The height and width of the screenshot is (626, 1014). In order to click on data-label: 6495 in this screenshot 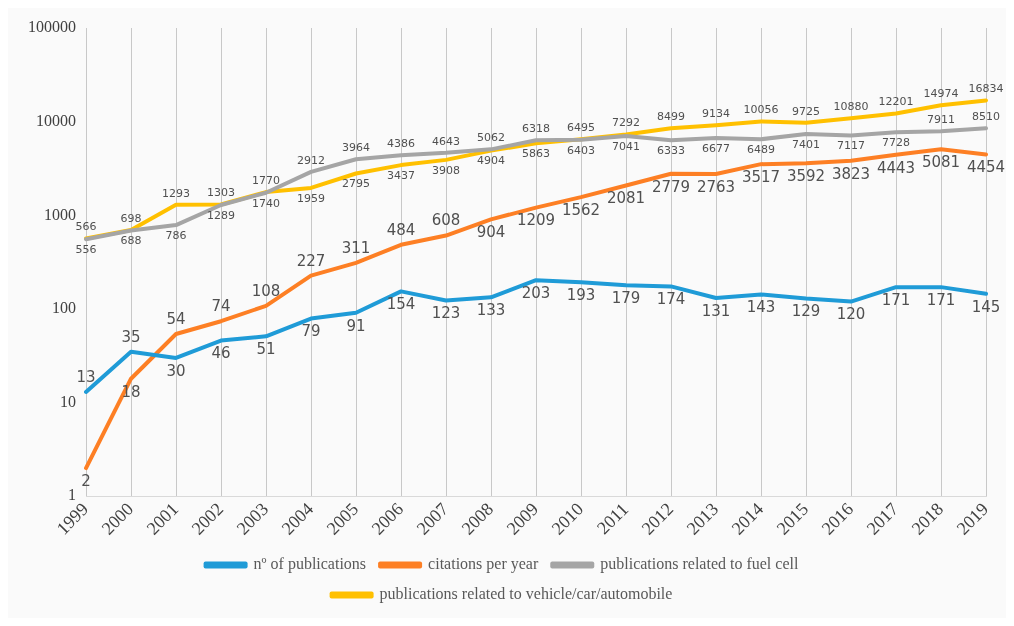, I will do `click(581, 128)`.